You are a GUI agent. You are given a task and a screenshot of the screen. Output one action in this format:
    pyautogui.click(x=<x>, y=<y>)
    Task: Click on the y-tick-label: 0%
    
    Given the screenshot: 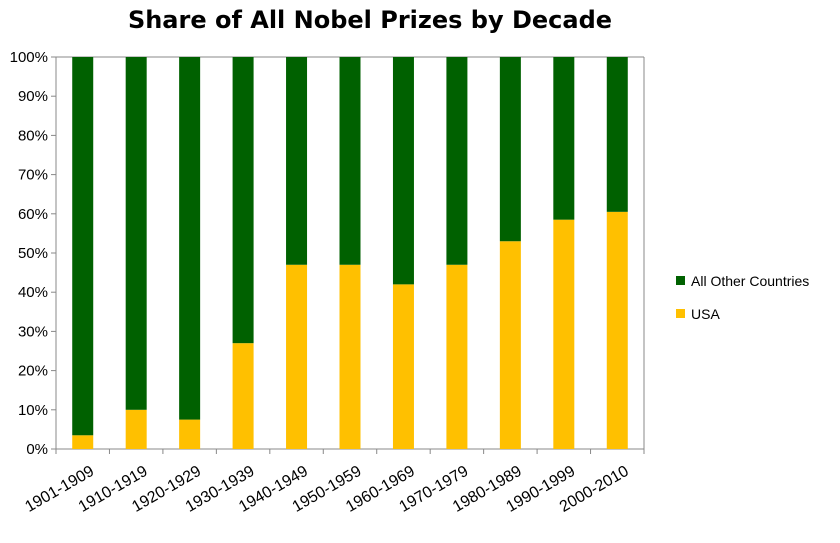 What is the action you would take?
    pyautogui.click(x=37, y=449)
    